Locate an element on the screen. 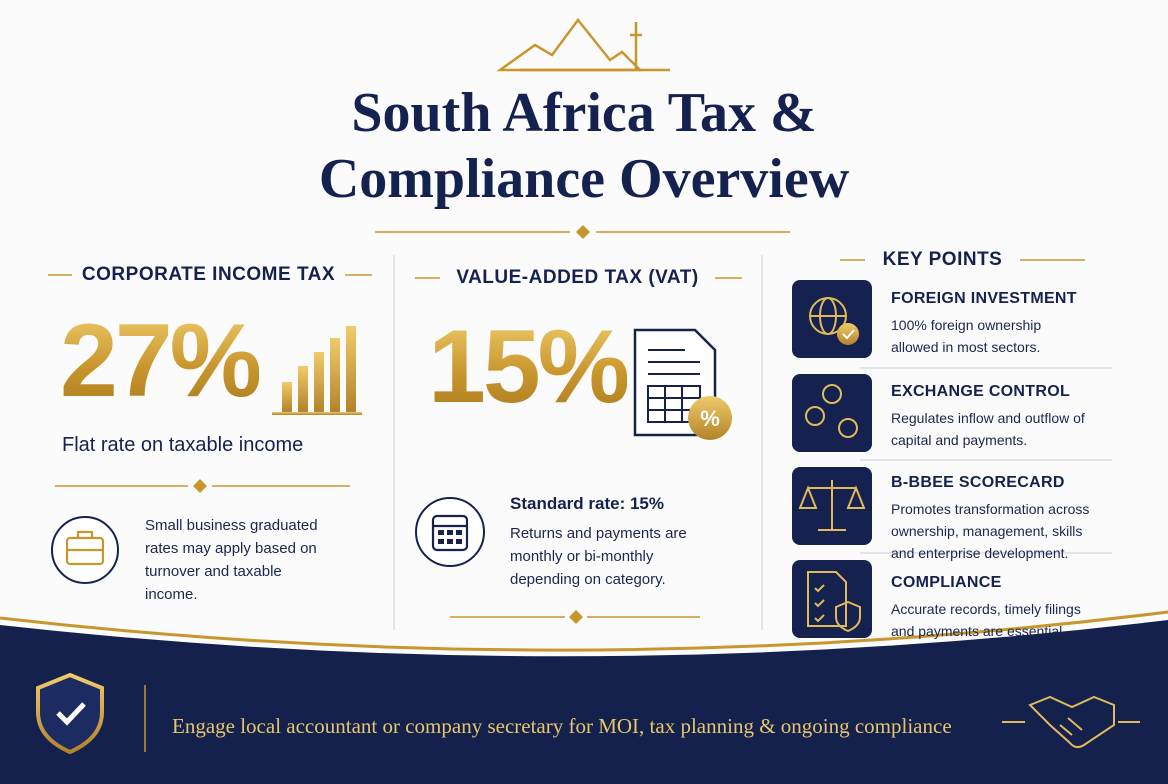 This screenshot has height=784, width=1168. section-heading: CORPORATE INCOME TAX is located at coordinates (208, 274).